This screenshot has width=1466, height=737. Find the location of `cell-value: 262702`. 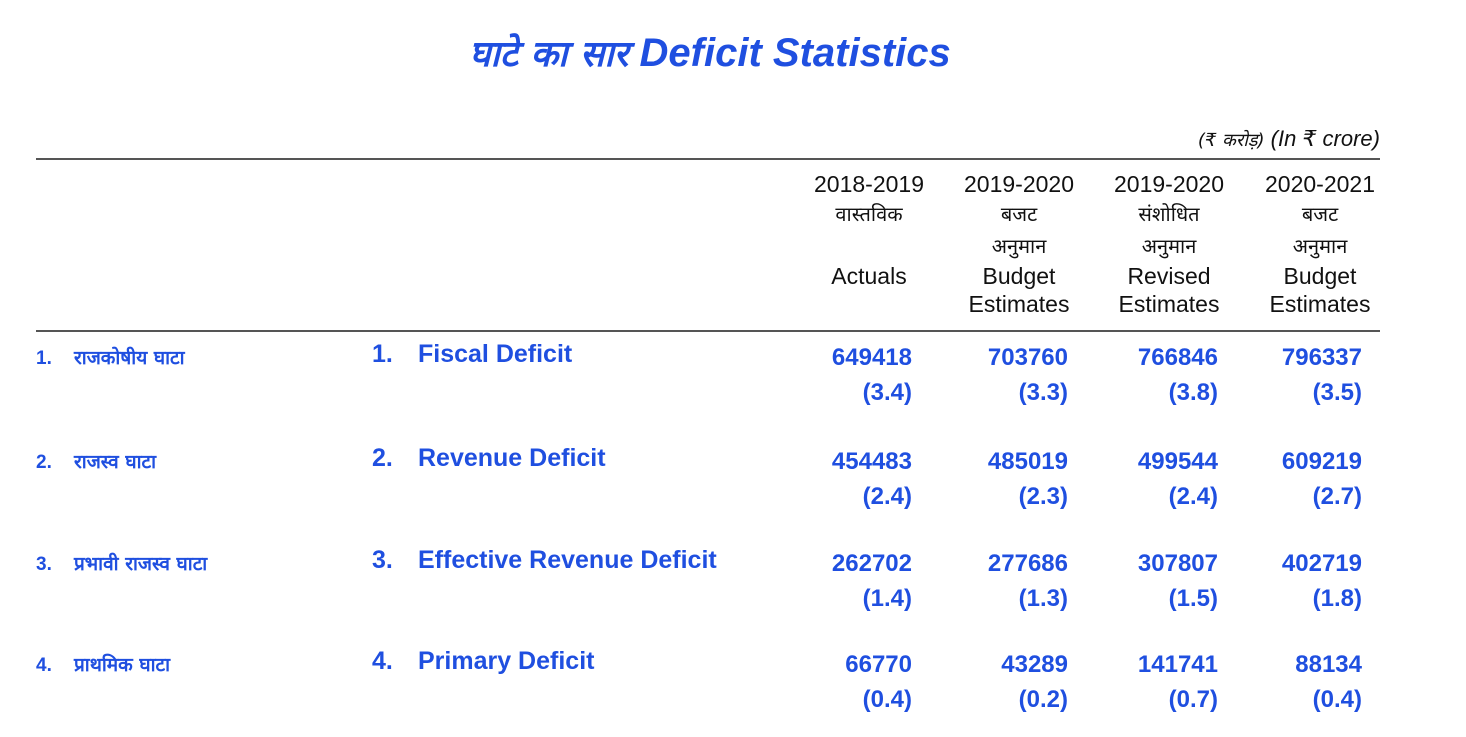

cell-value: 262702 is located at coordinates (871, 563).